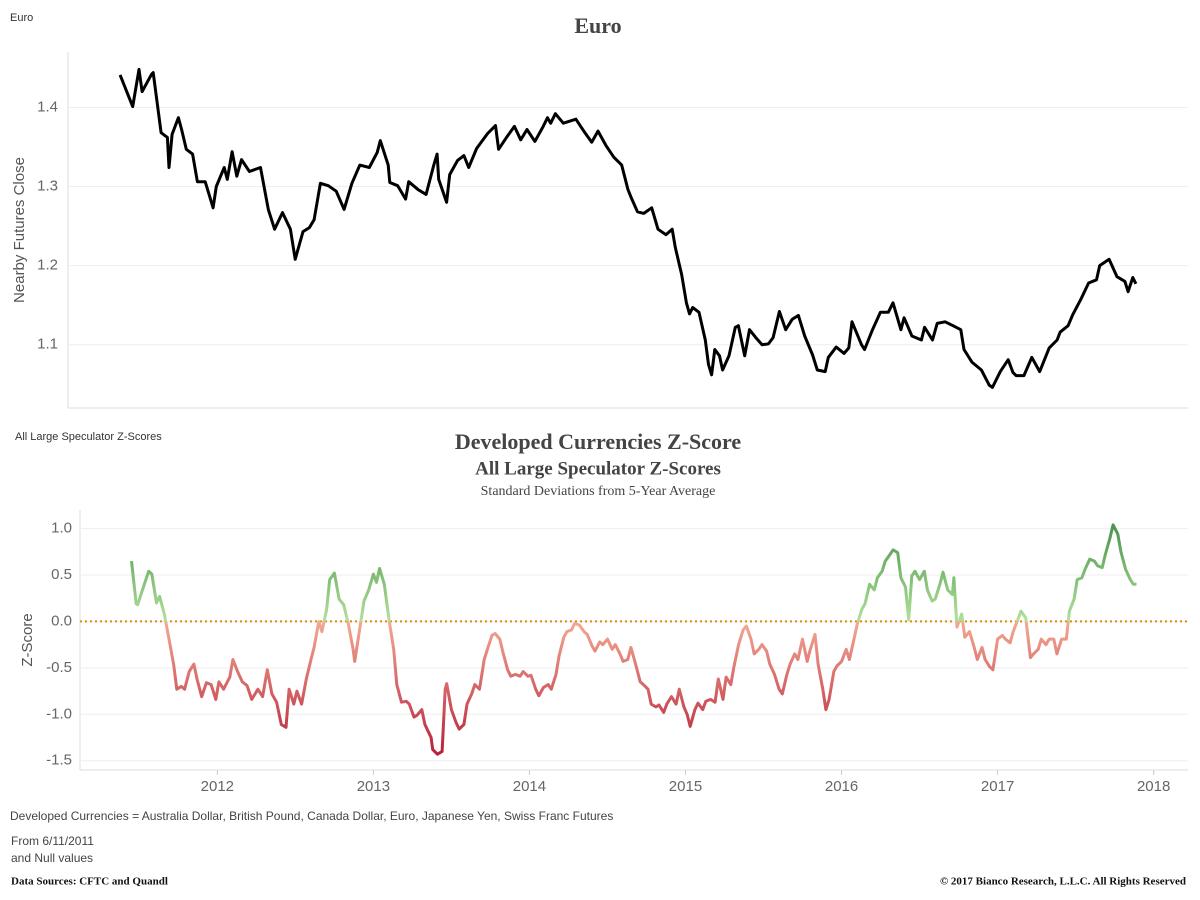 Image resolution: width=1200 pixels, height=900 pixels. What do you see at coordinates (598, 491) in the screenshot?
I see `chart-subtitle: Standard Deviations from 5-Year Average` at bounding box center [598, 491].